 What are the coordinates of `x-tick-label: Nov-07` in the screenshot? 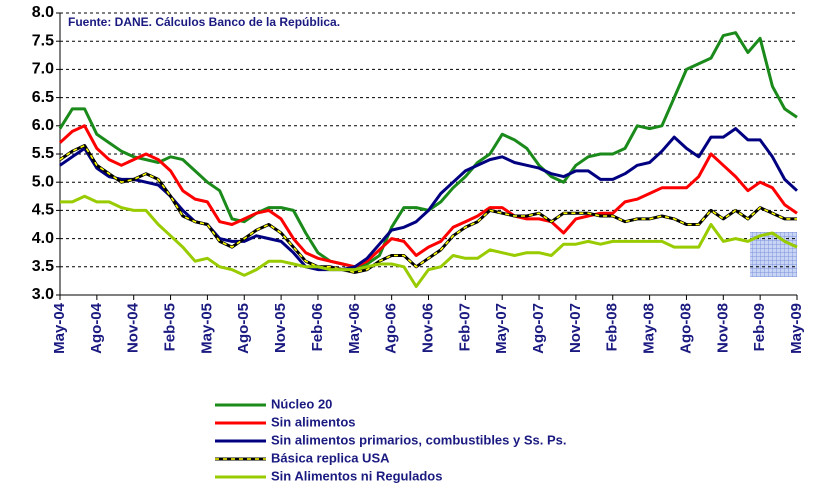 It's located at (575, 328).